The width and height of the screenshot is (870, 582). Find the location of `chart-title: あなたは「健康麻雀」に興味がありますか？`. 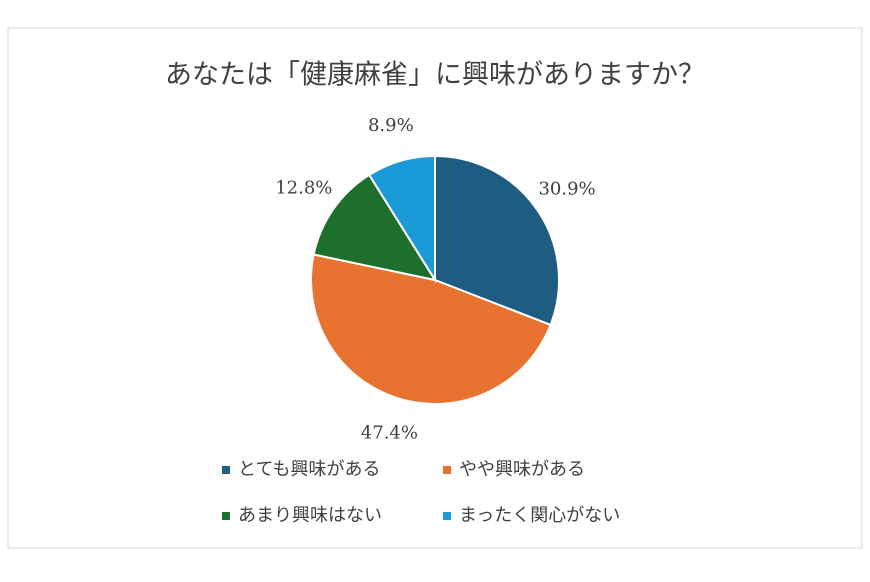

chart-title: あなたは「健康麻雀」に興味がありますか？ is located at coordinates (435, 75).